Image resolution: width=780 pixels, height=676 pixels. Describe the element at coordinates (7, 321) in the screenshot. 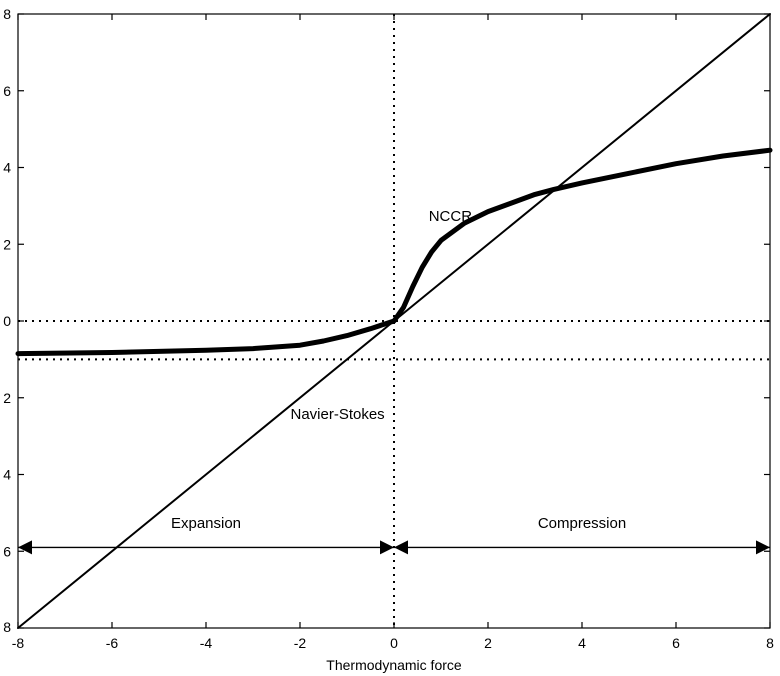

I see `y-tick-label: 0` at that location.